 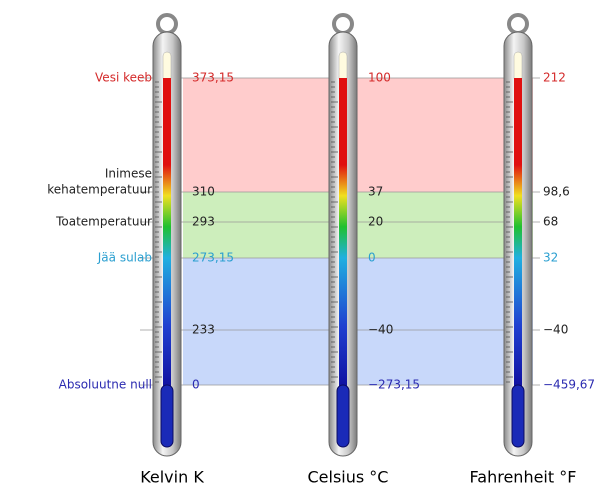 I want to click on hot-band, so click(x=358, y=135).